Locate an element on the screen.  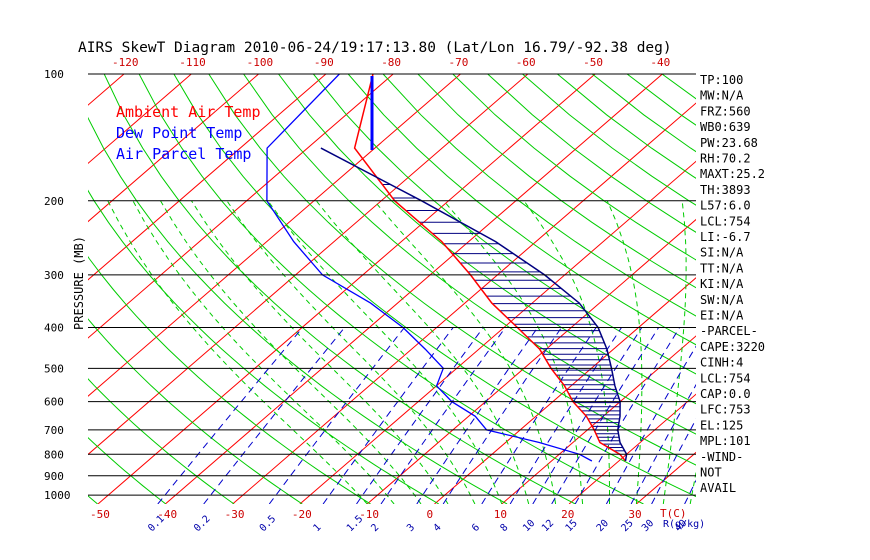
index-label: TP:100 is located at coordinates (721, 80).